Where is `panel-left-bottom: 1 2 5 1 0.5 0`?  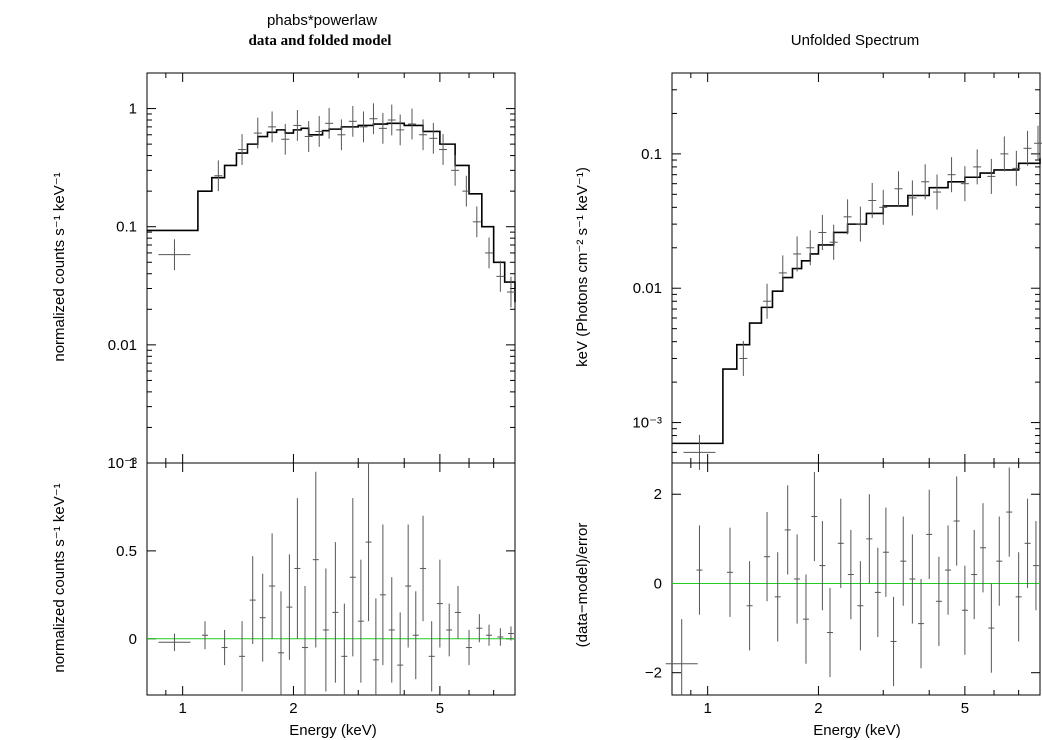
panel-left-bottom: 1 2 5 1 0.5 0 is located at coordinates (316, 586).